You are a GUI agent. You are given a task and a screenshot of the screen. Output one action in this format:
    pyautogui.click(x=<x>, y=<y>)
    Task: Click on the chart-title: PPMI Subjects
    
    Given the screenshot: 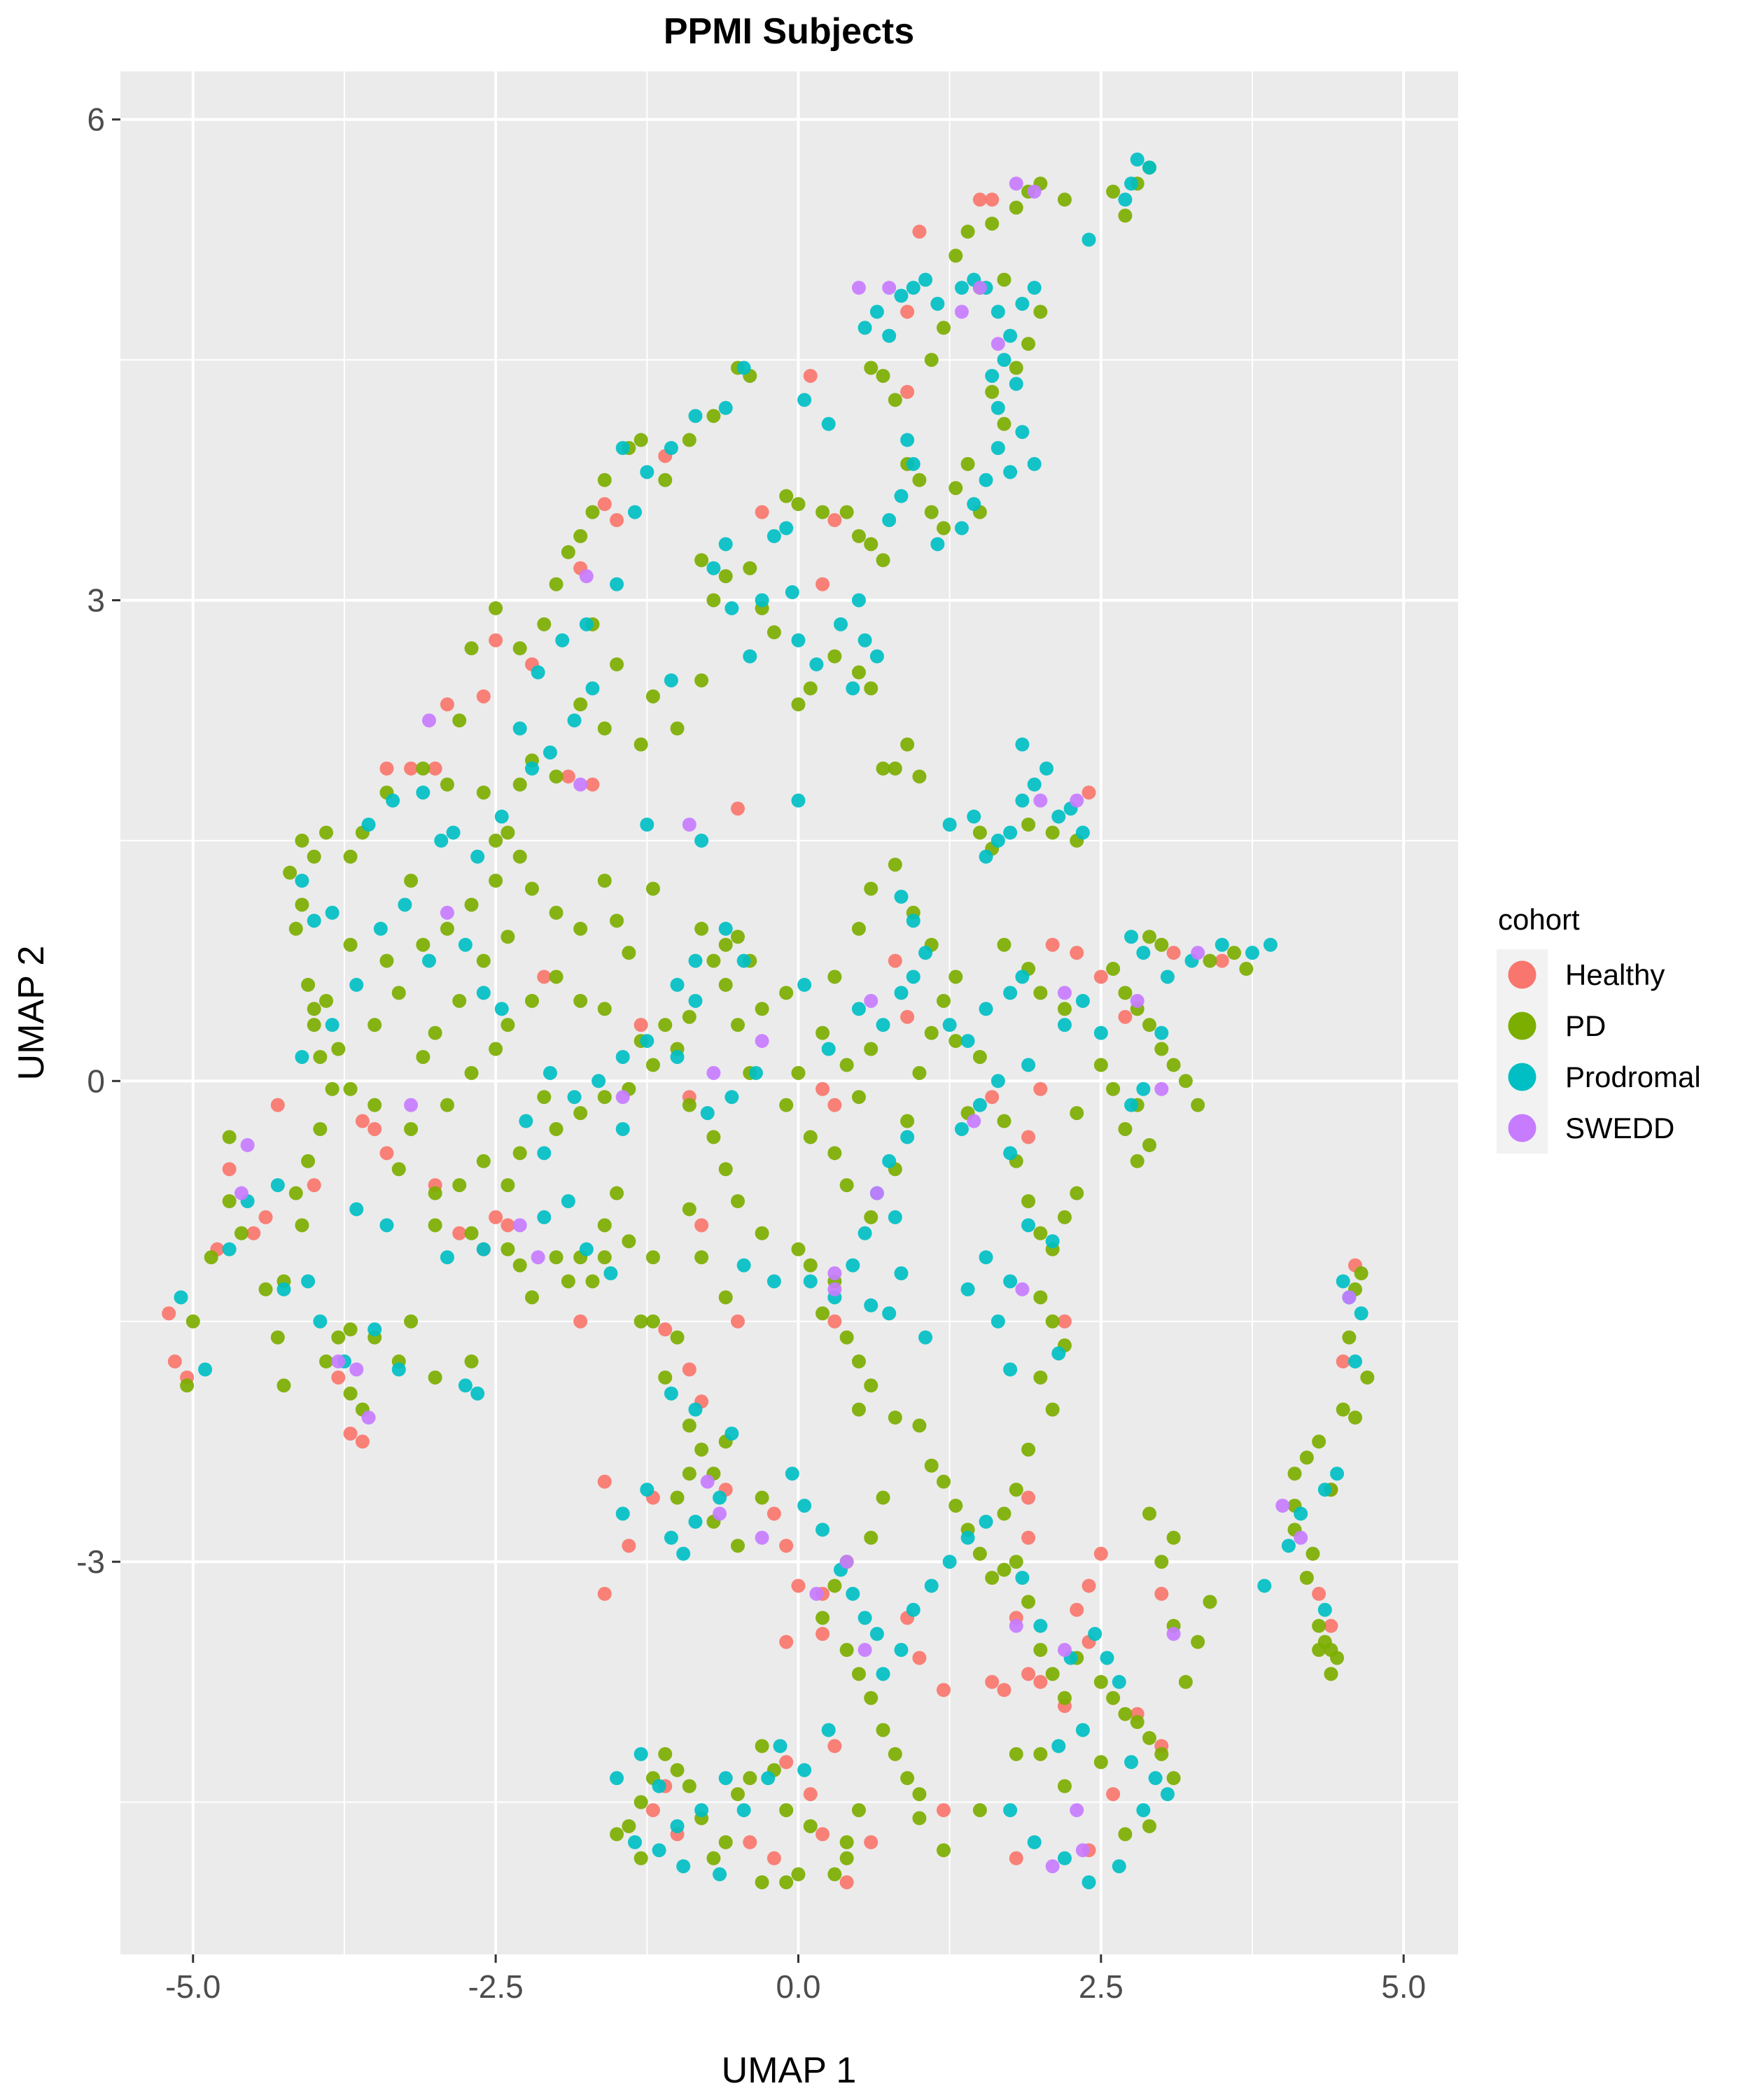 What is the action you would take?
    pyautogui.click(x=789, y=31)
    